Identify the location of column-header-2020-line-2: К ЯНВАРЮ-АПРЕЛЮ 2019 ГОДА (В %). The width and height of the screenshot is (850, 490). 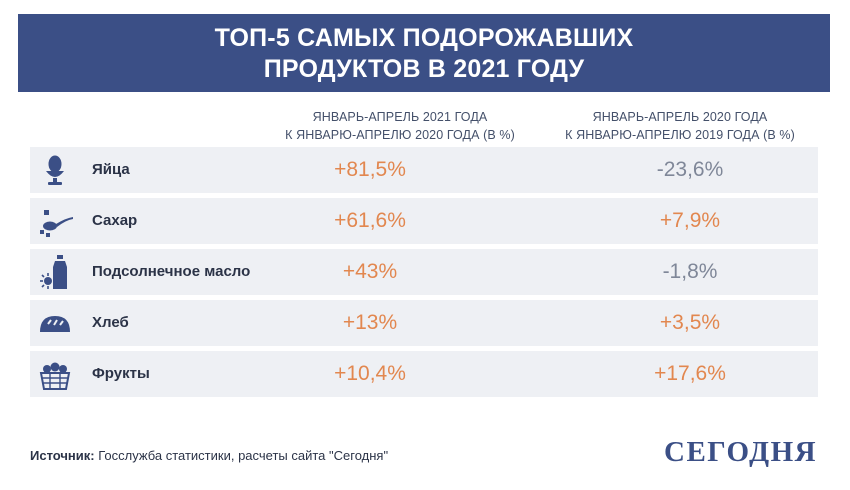
(680, 135).